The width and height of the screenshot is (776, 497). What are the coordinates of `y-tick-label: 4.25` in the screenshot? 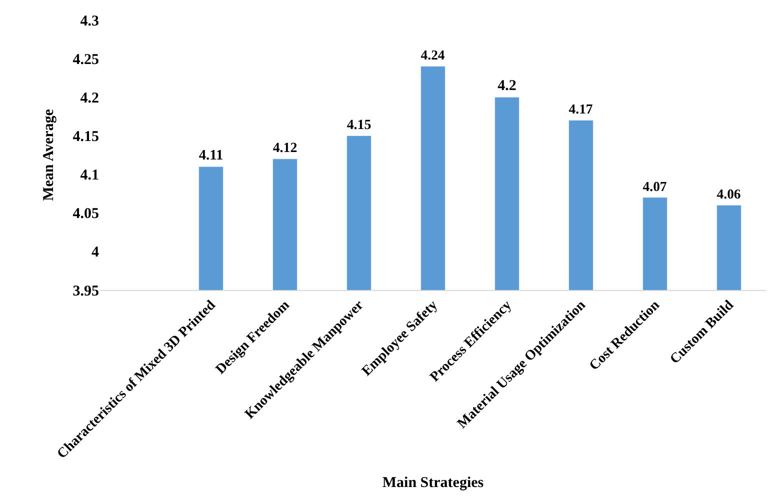 It's located at (85, 60).